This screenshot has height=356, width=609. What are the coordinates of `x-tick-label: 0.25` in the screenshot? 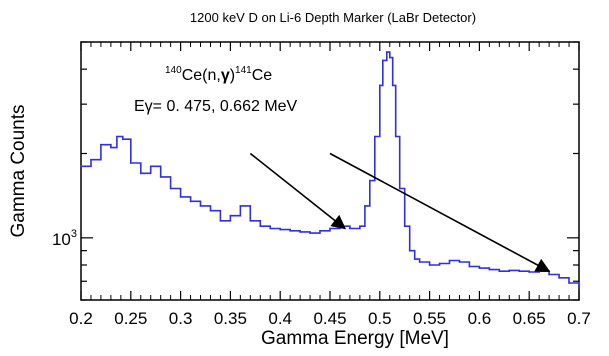 It's located at (130, 318).